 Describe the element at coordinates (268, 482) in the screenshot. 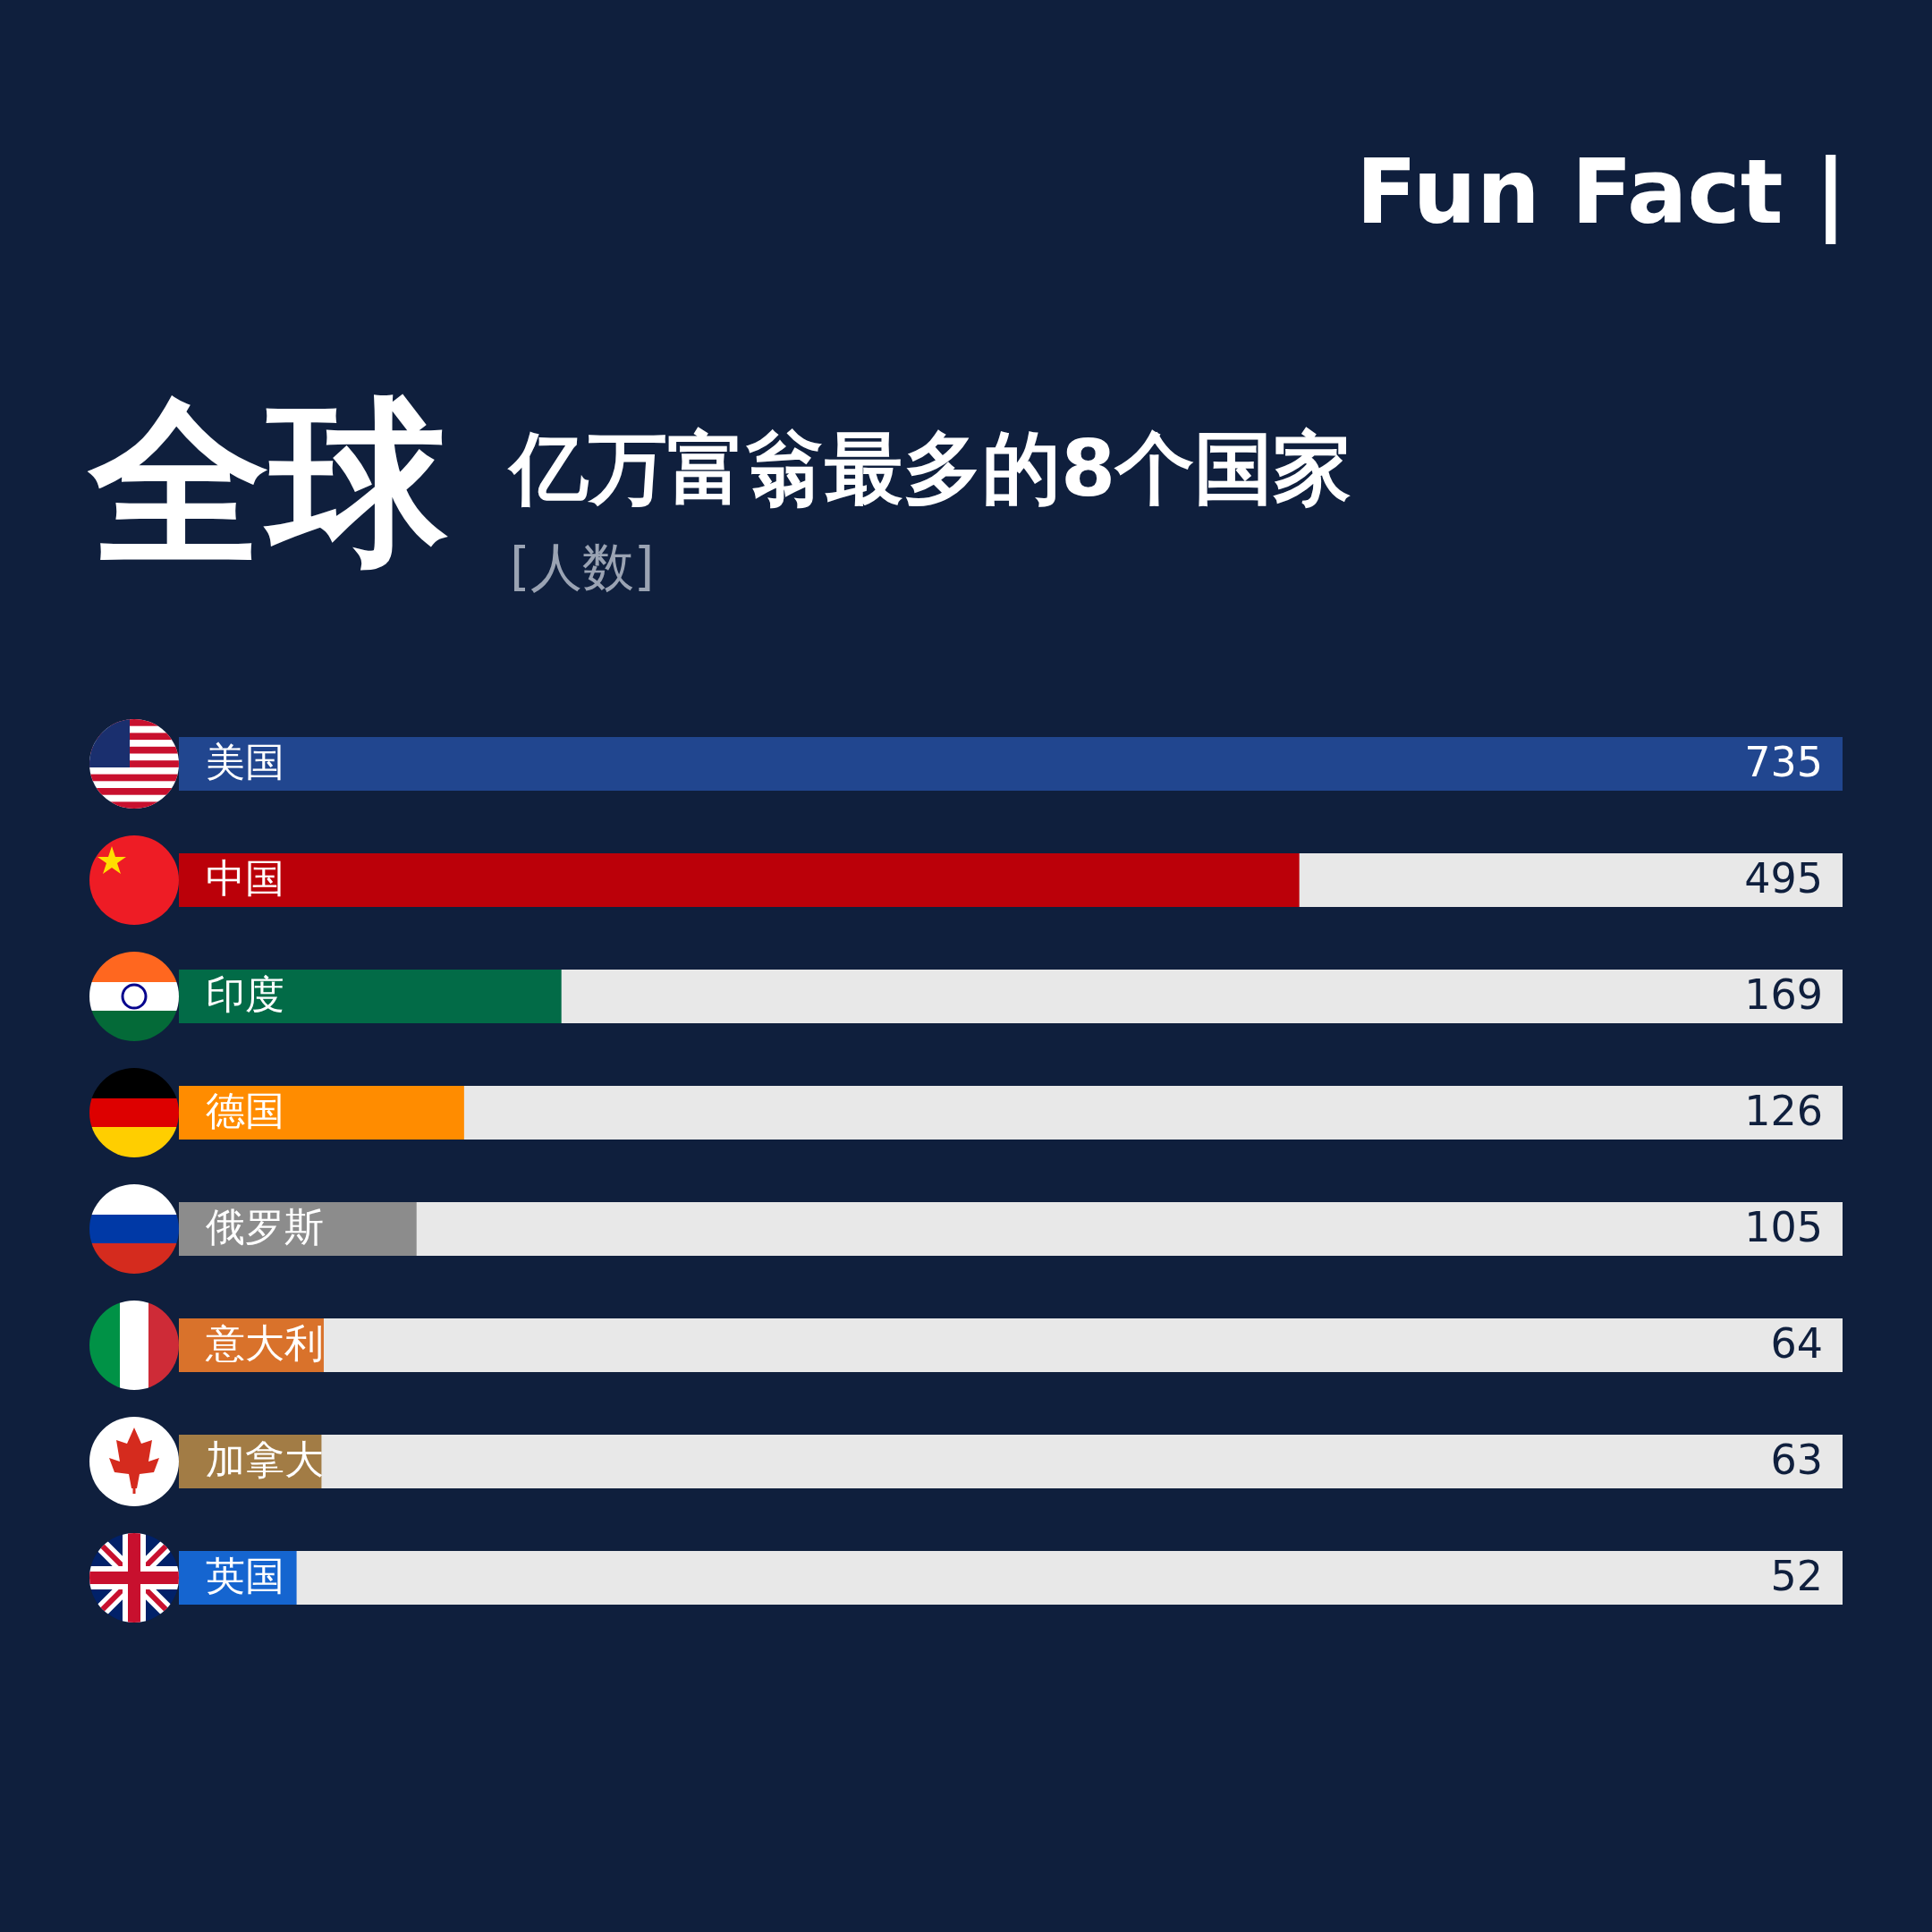

I see `chart-title: 全球` at that location.